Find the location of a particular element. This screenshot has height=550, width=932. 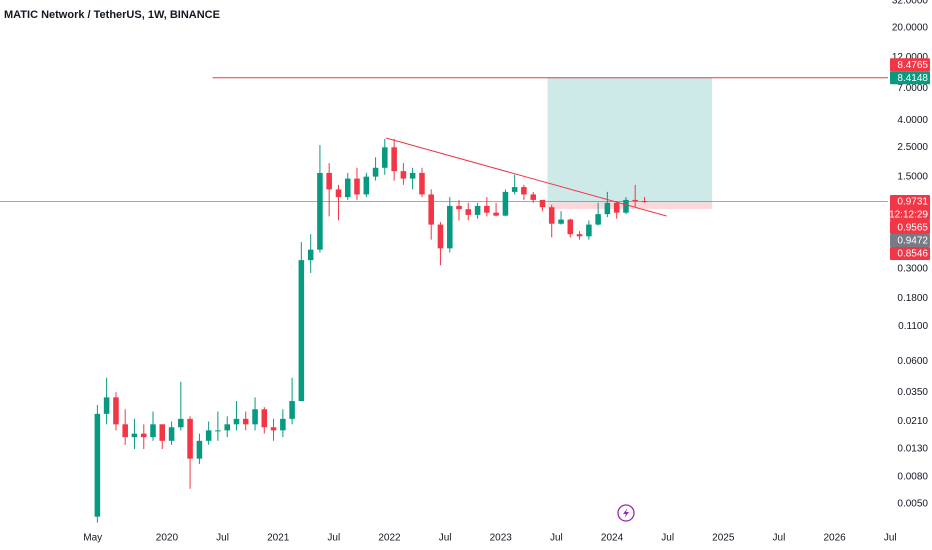

time-axis-panel is located at coordinates (444, 538).